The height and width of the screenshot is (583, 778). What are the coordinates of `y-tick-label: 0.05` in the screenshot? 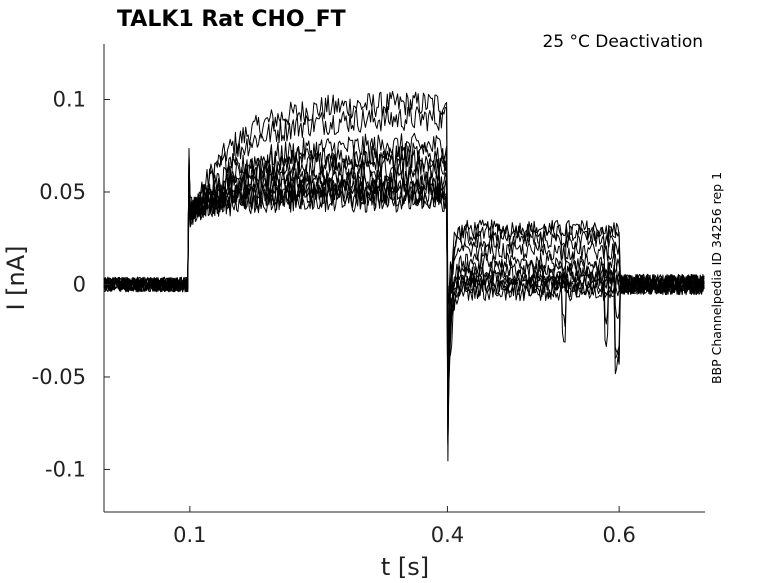 It's located at (62, 192).